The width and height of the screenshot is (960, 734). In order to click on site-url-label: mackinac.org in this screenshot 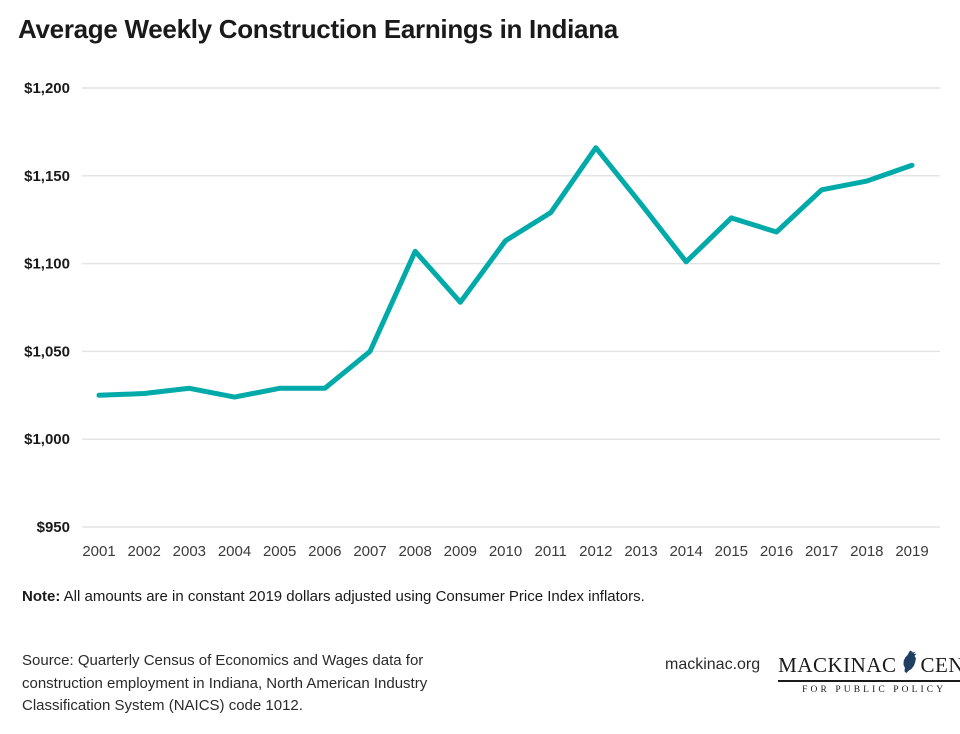, I will do `click(713, 664)`.